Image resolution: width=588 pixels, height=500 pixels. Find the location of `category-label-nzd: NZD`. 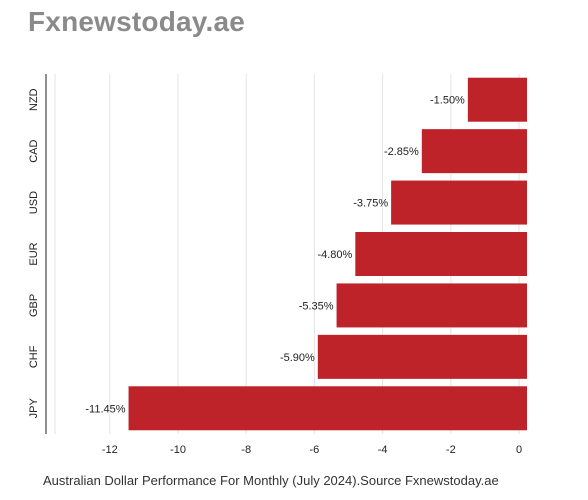

category-label-nzd: NZD is located at coordinates (34, 99).